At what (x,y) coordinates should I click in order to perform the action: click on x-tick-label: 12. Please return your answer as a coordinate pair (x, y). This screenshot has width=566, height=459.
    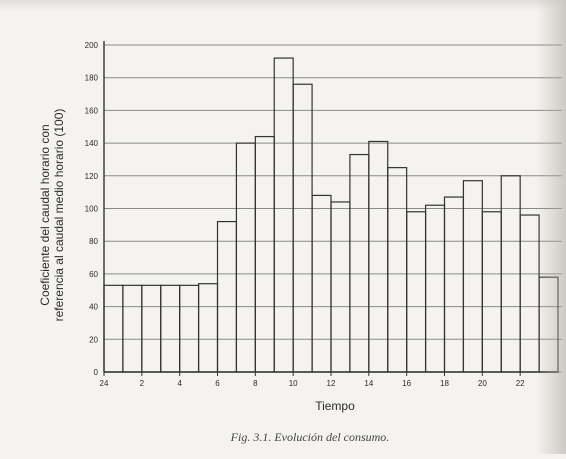
    Looking at the image, I should click on (331, 383).